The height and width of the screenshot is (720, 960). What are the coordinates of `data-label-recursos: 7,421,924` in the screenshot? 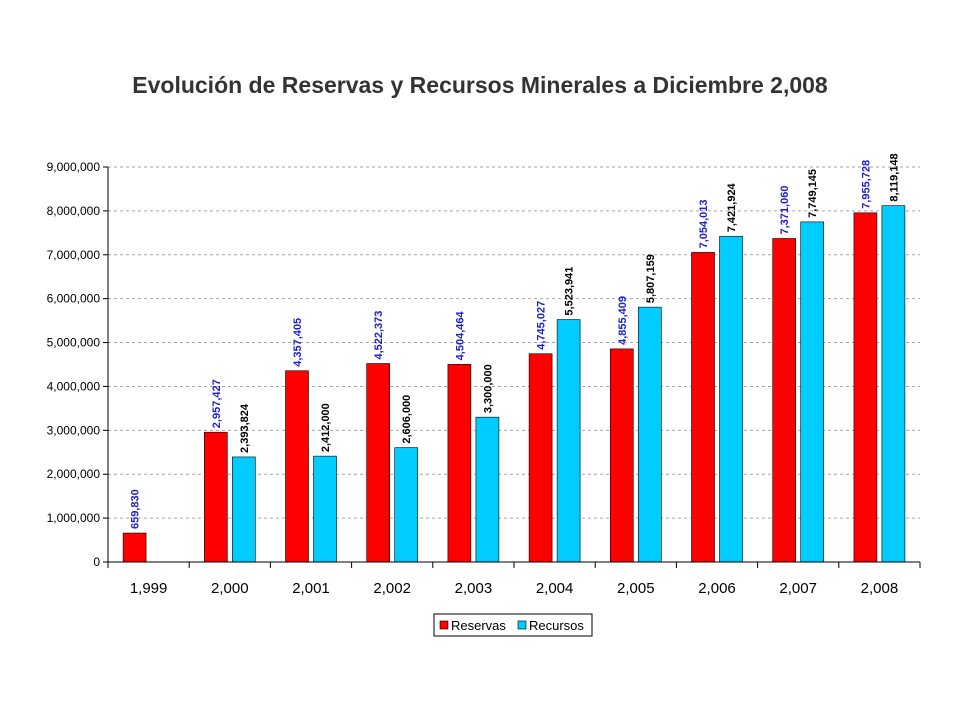 It's located at (732, 207).